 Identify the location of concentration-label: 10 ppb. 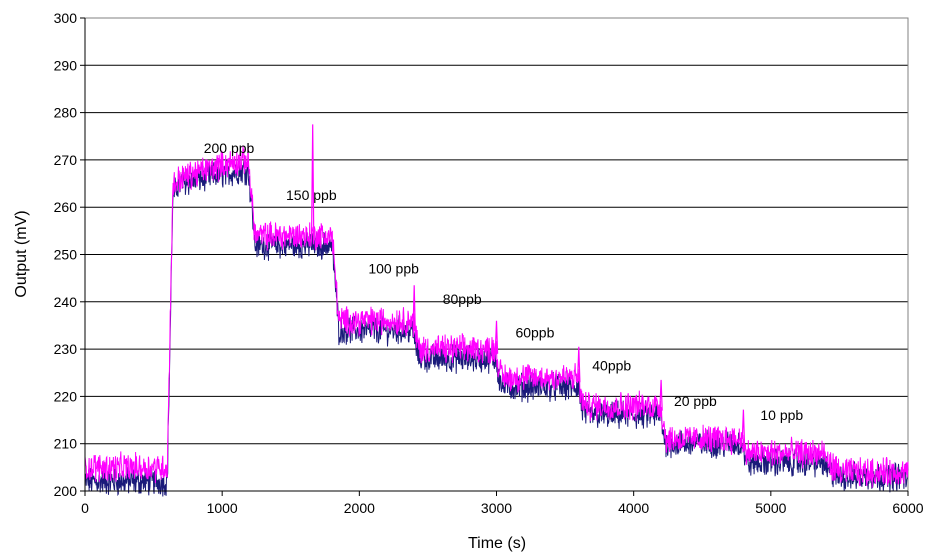
(781, 415).